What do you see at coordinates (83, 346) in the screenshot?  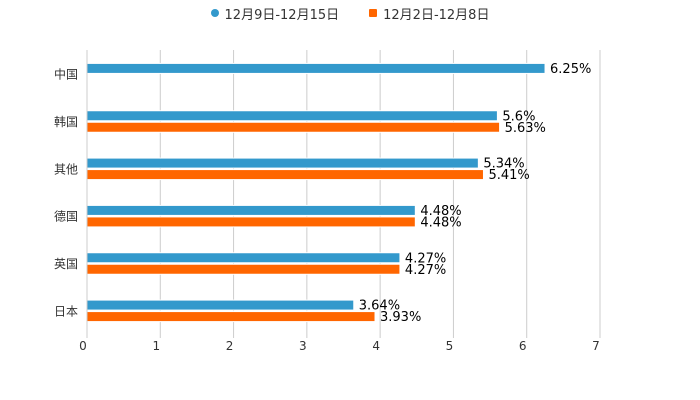 I see `x-tick-label-0: 0` at bounding box center [83, 346].